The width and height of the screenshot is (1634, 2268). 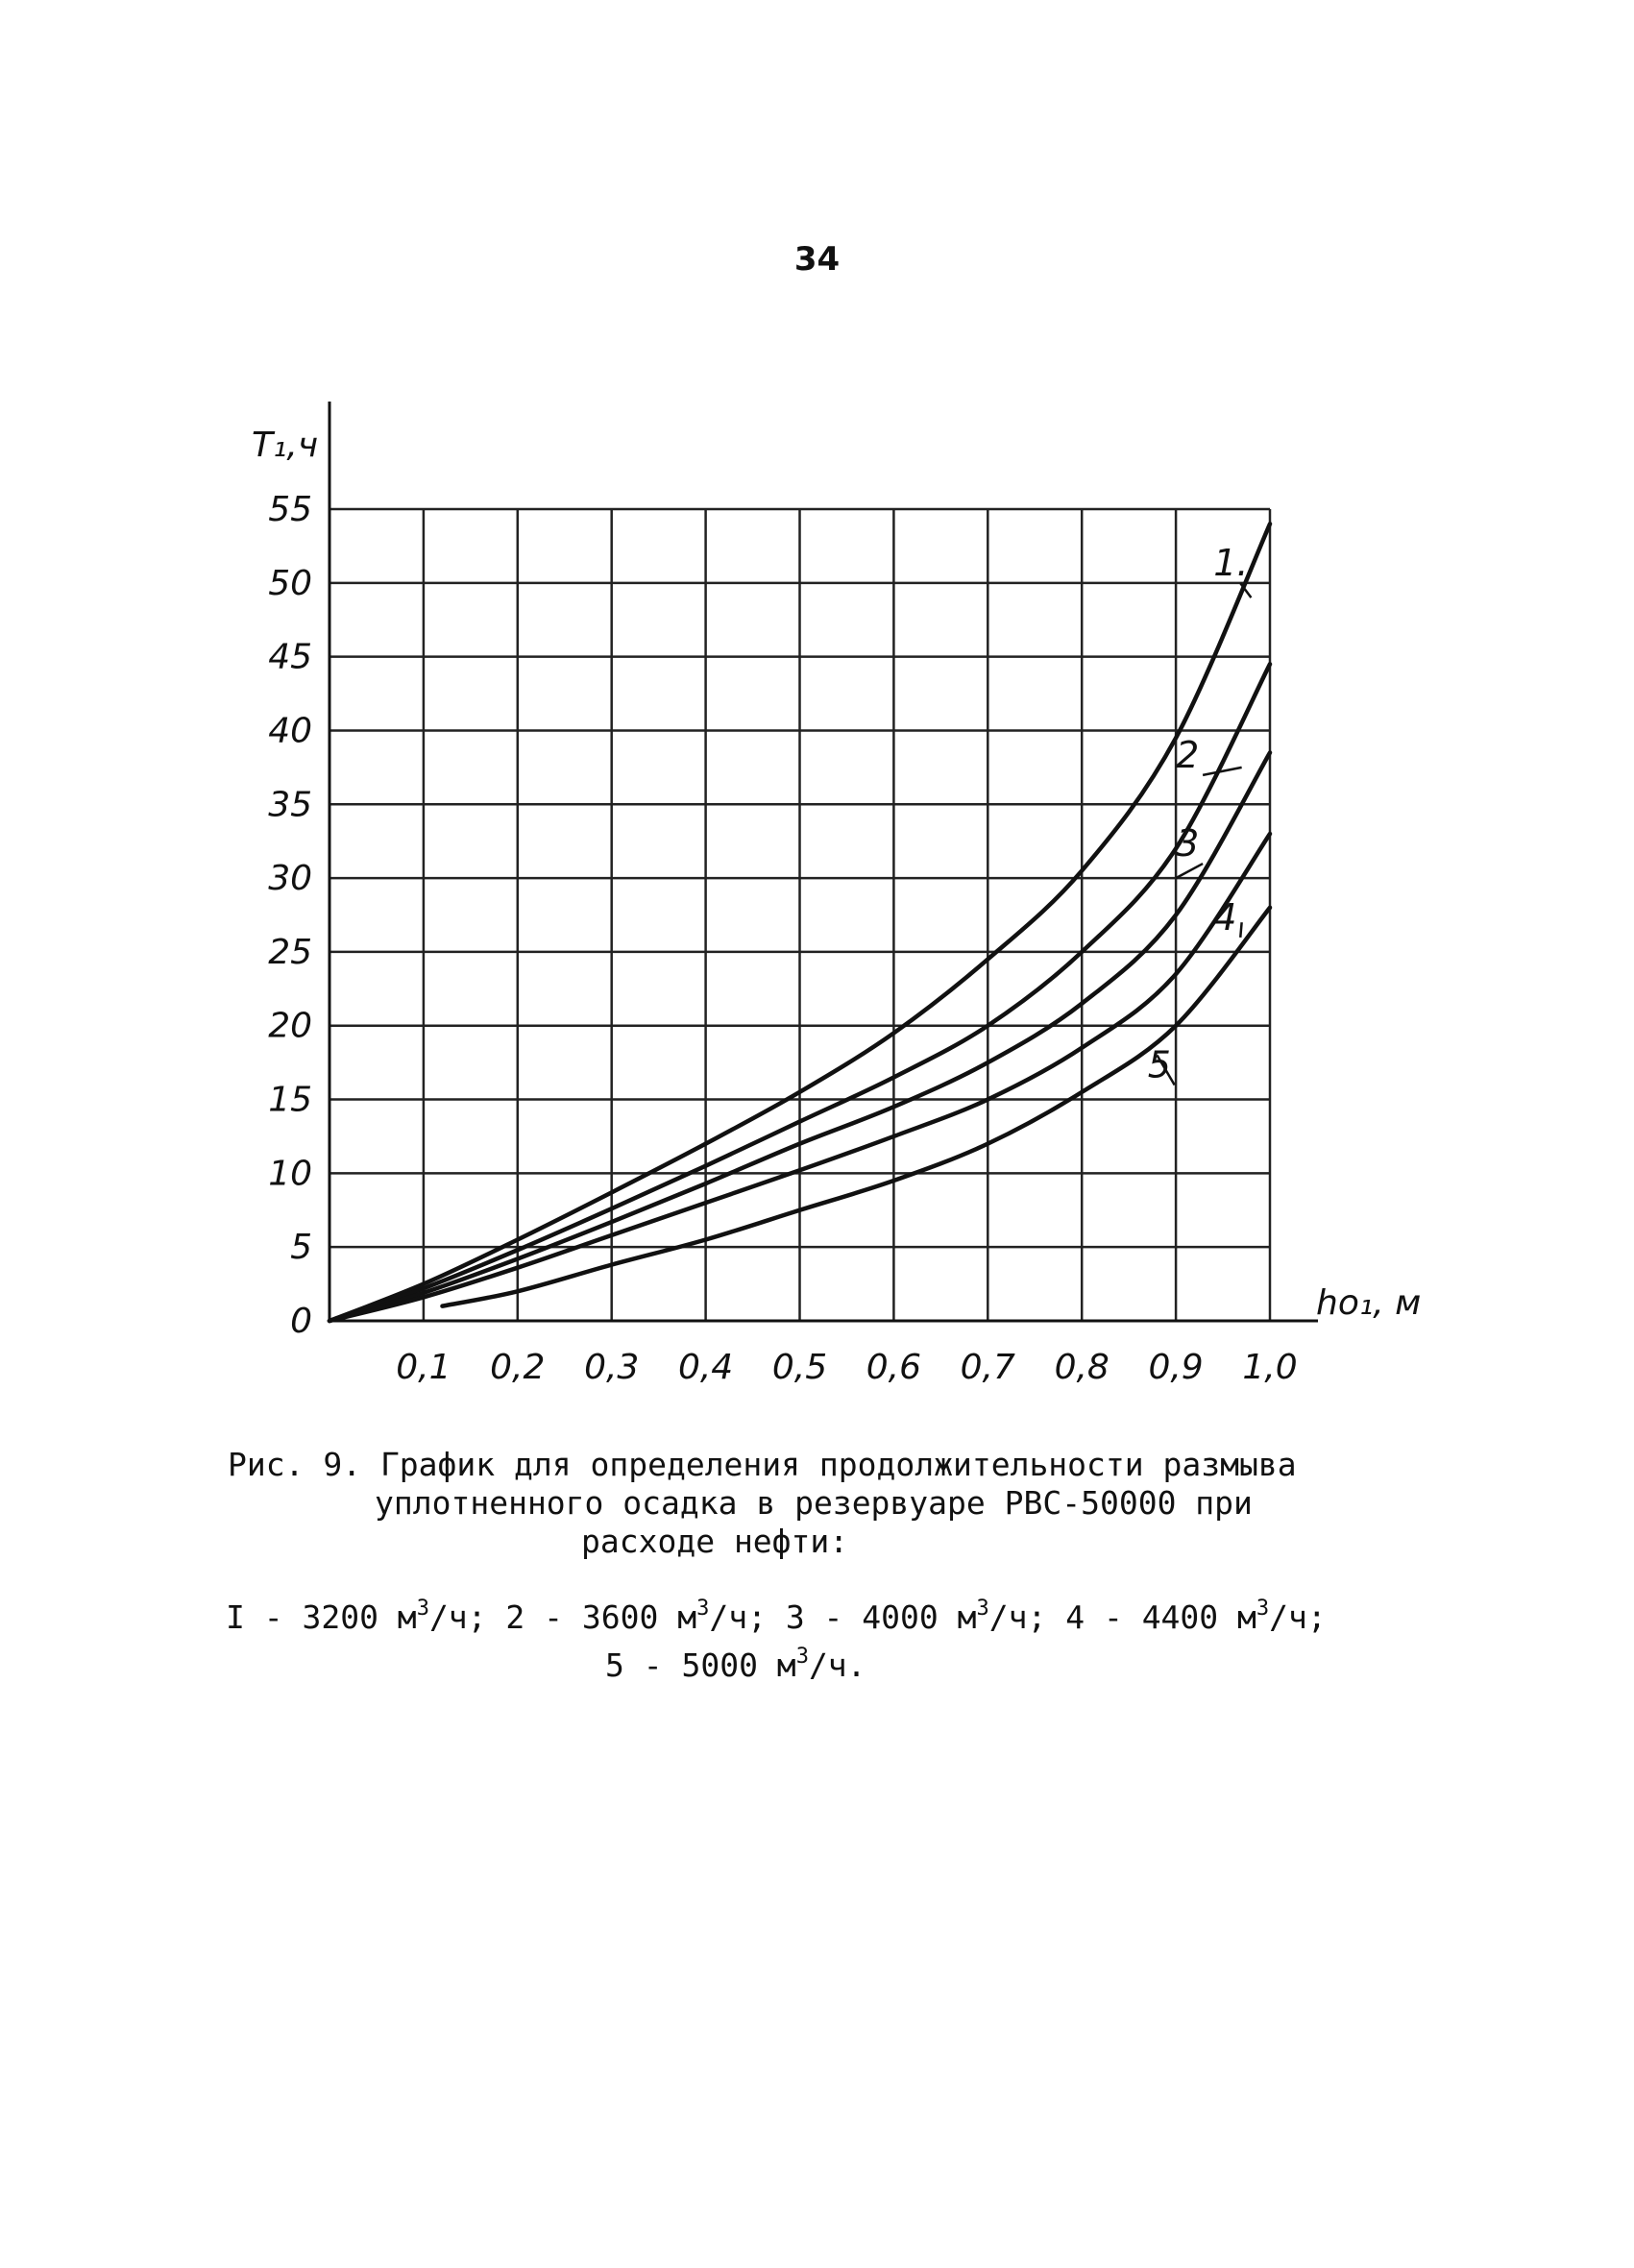 What do you see at coordinates (290, 878) in the screenshot?
I see `y-tick-label: 30` at bounding box center [290, 878].